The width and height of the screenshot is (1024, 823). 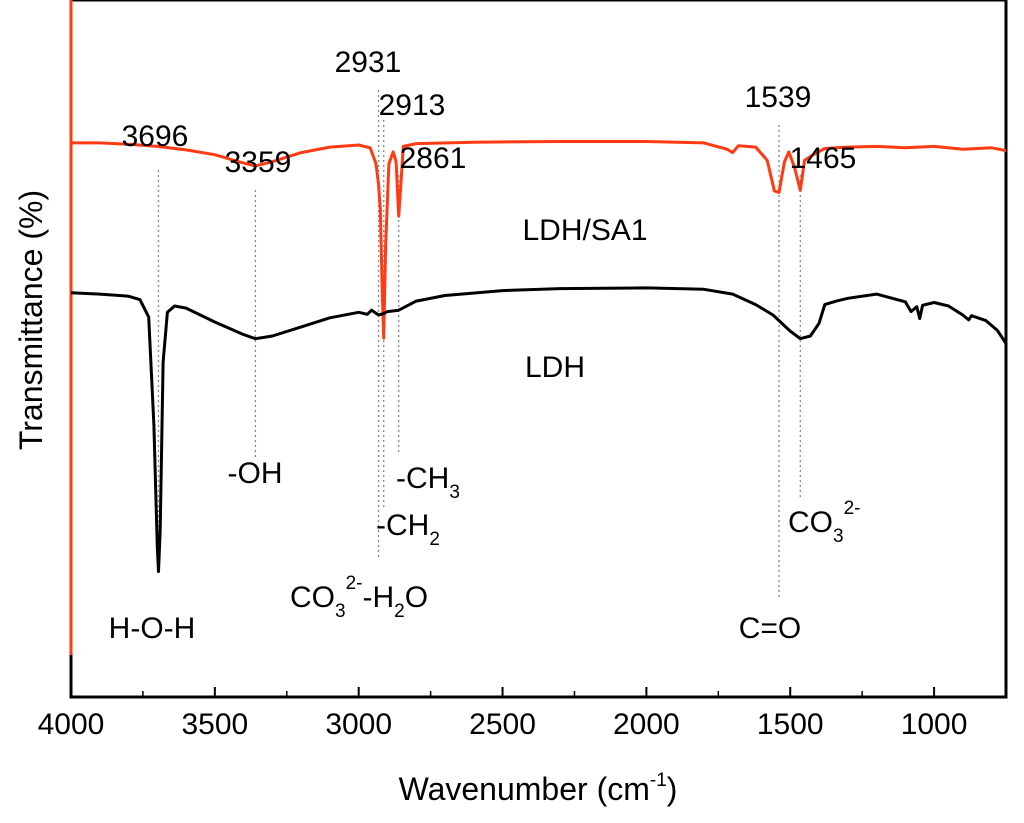 I want to click on peak-label-2861: 2861, so click(x=433, y=158).